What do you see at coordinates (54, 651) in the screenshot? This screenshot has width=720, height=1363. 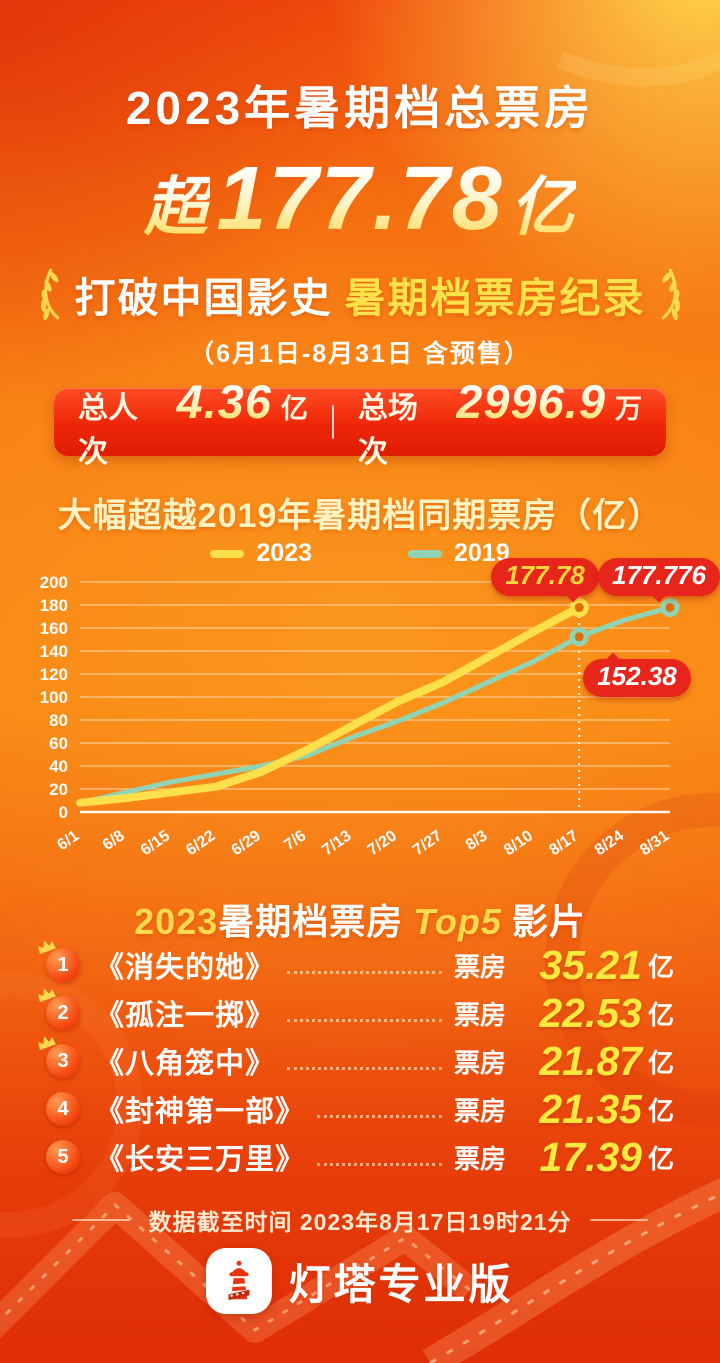 I see `y-tick-label: 140` at bounding box center [54, 651].